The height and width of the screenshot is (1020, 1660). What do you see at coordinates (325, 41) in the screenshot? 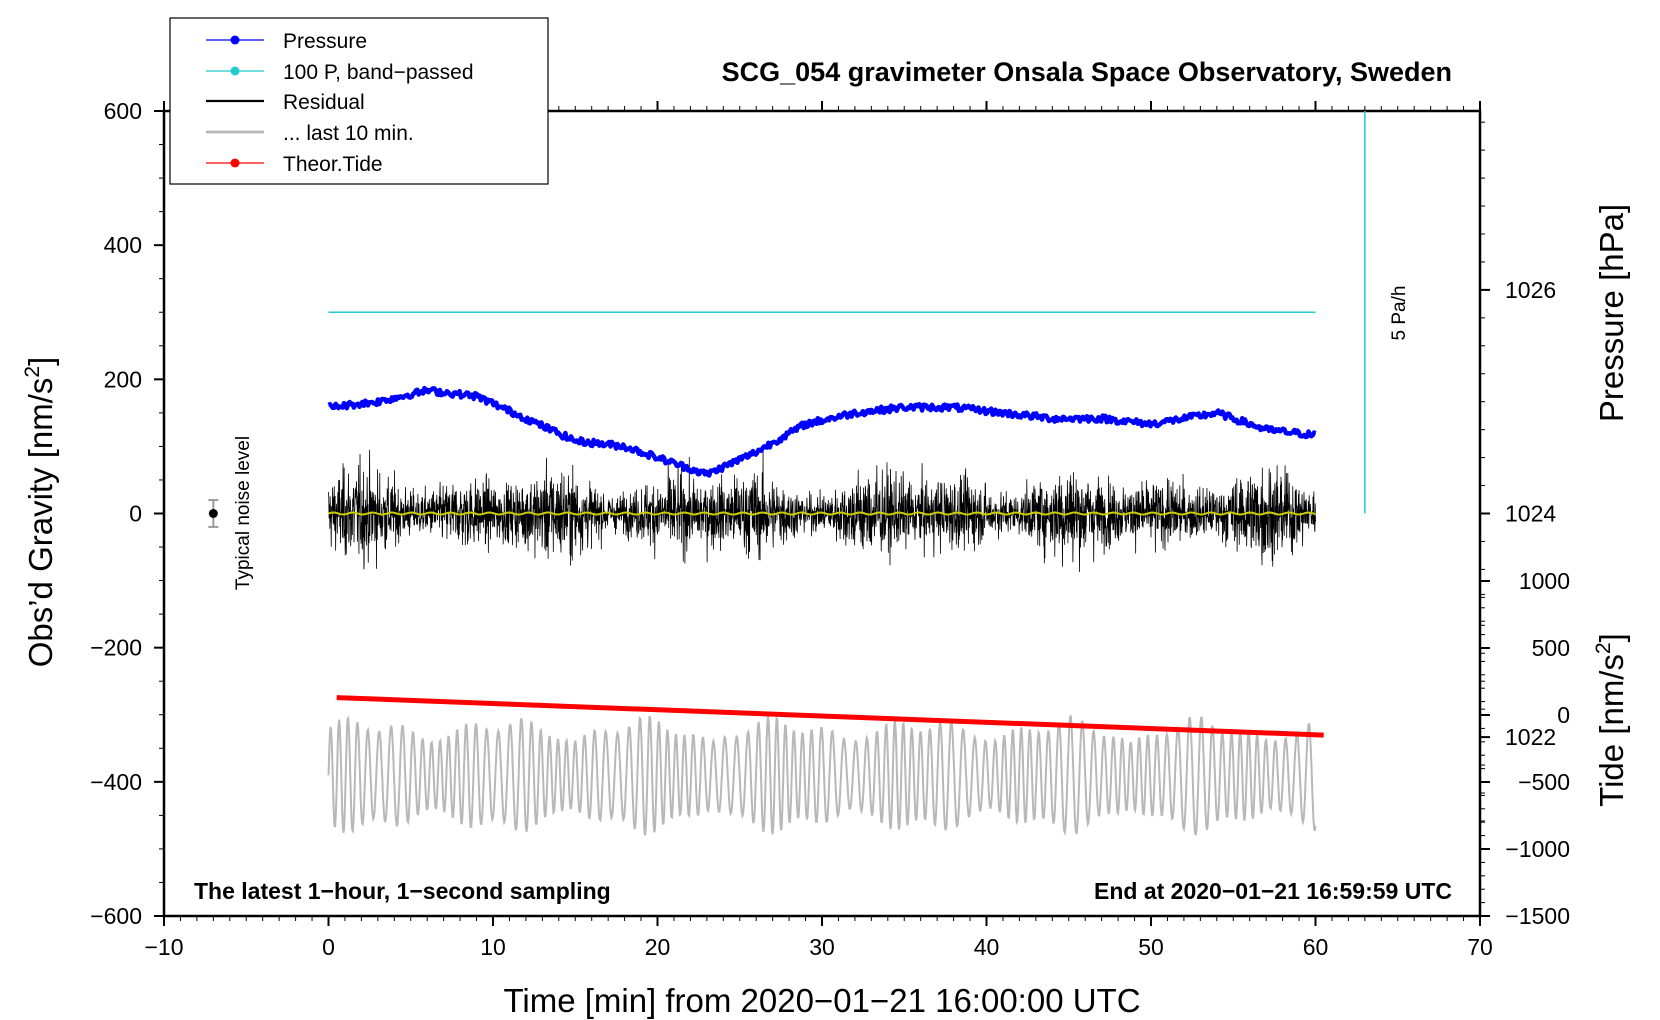
I see `legend-label-pressure: Pressure` at bounding box center [325, 41].